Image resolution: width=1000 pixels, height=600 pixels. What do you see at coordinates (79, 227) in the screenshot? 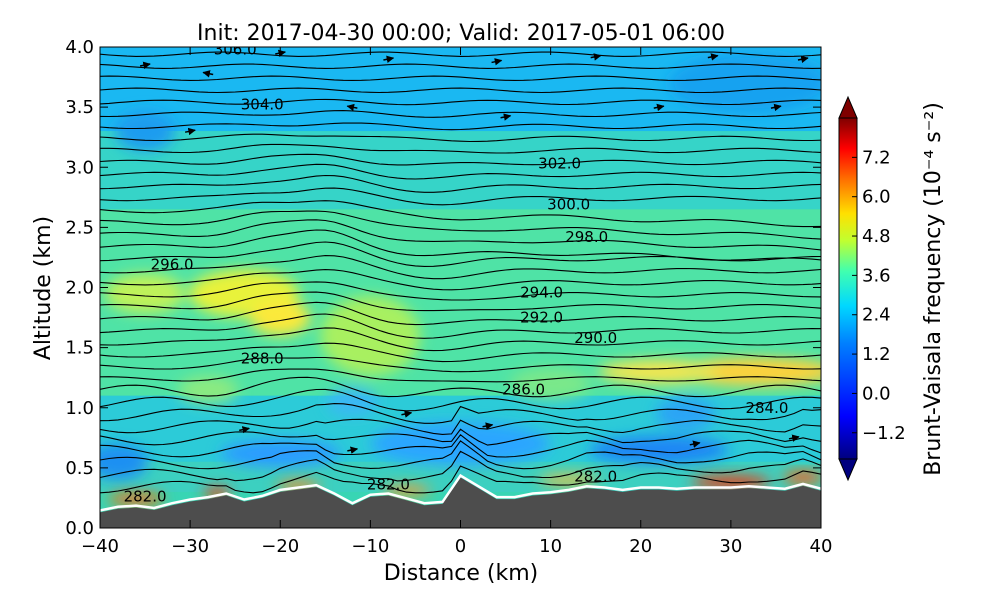
I see `y-tick-label: 2.5` at bounding box center [79, 227].